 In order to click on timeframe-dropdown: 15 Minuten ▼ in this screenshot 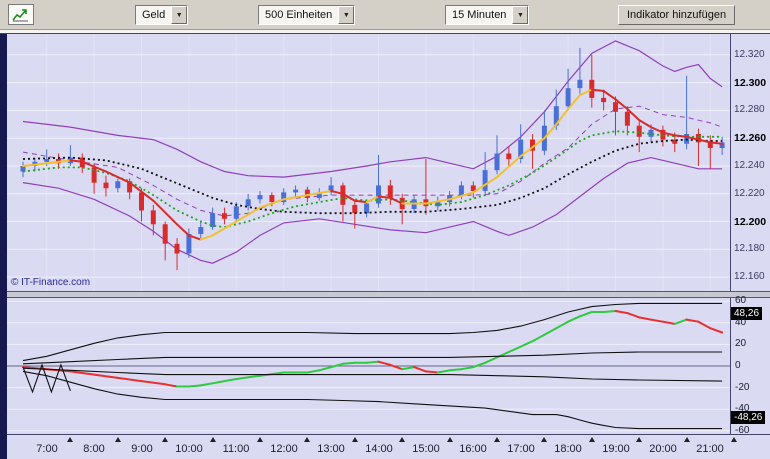, I will do `click(487, 15)`.